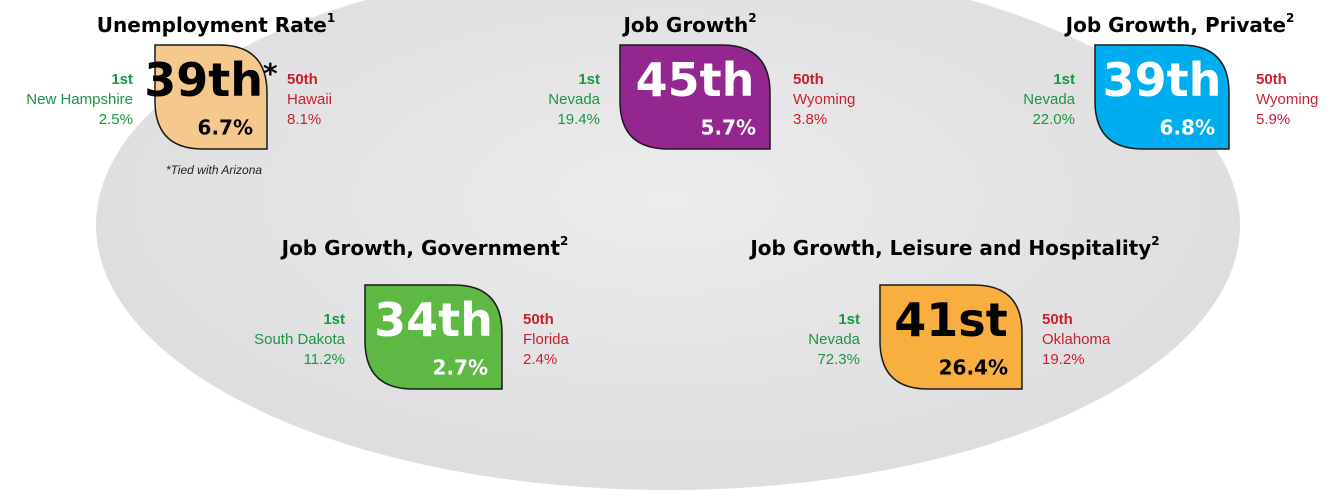 Image resolution: width=1331 pixels, height=495 pixels. I want to click on rank: 39th, so click(1162, 80).